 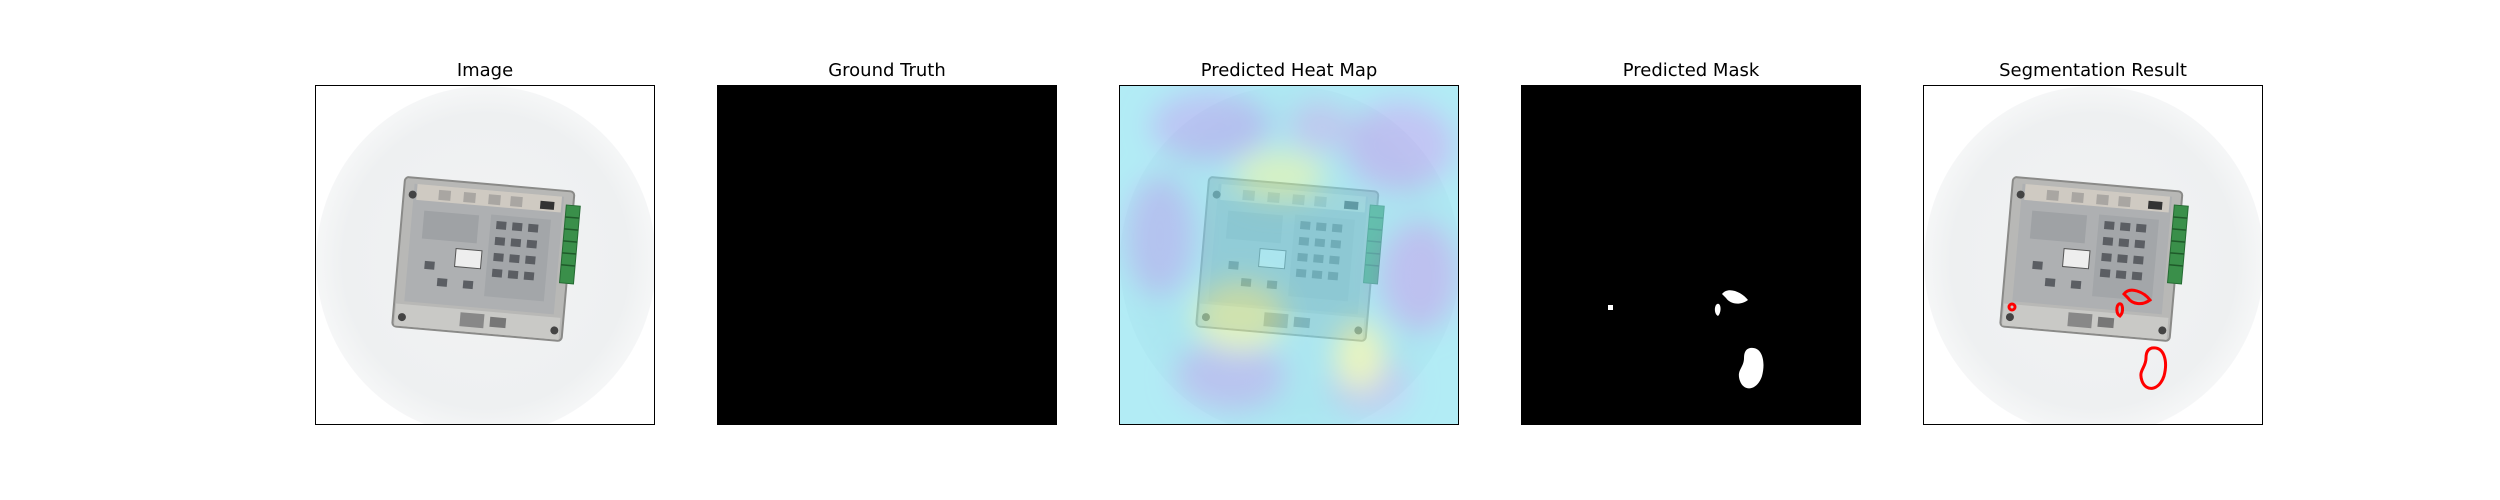 I want to click on panel-predicted-mask: Predicted Mask, so click(x=1691, y=250).